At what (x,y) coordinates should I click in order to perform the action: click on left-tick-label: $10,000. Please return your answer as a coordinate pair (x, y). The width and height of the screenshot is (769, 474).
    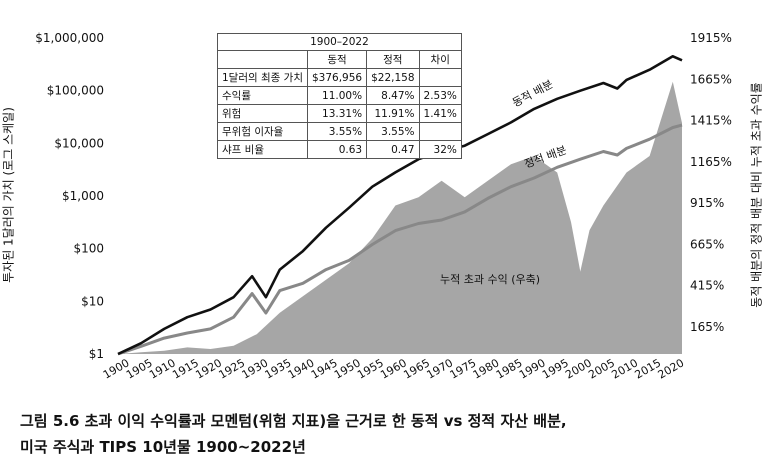
    Looking at the image, I should click on (79, 143).